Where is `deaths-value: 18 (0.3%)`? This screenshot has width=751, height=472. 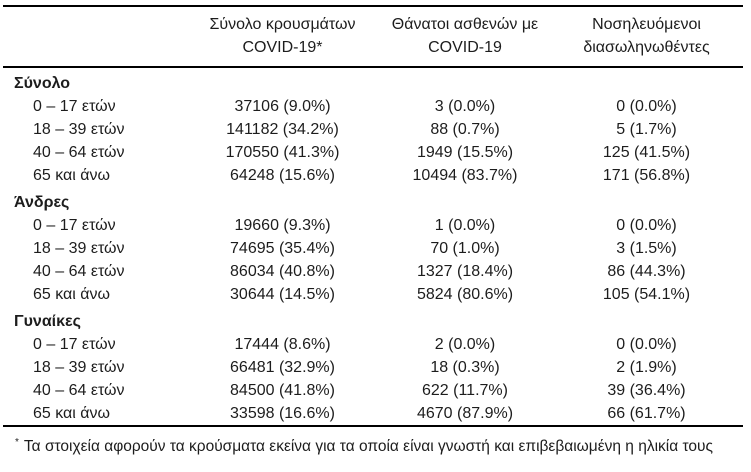 deaths-value: 18 (0.3%) is located at coordinates (465, 367).